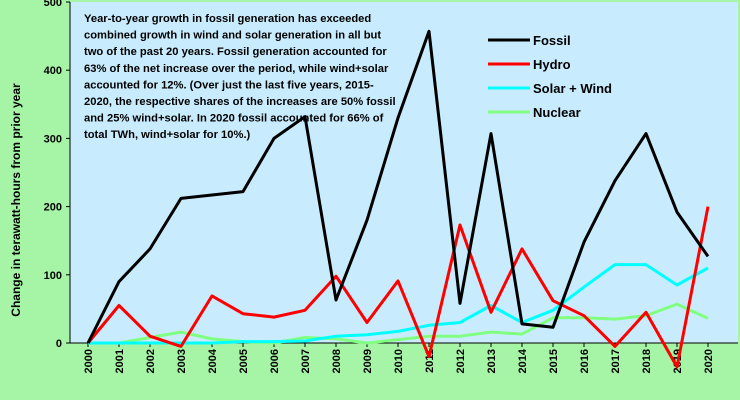  I want to click on y-tick-label: 300, so click(53, 139).